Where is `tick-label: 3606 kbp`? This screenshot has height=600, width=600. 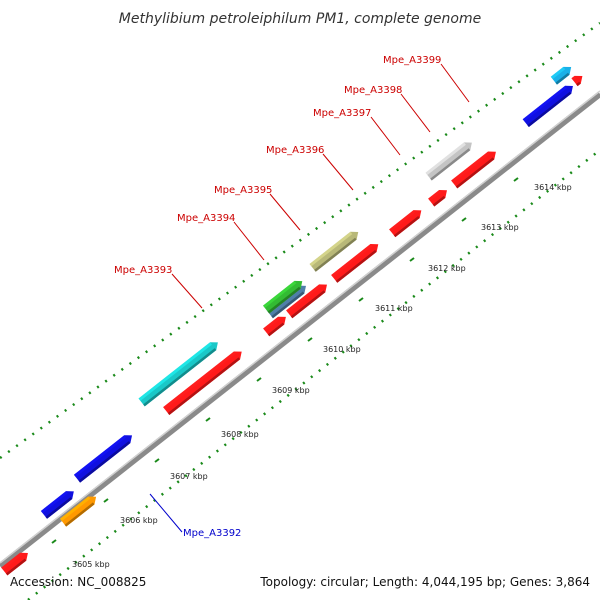
tick-label: 3606 kbp is located at coordinates (139, 520).